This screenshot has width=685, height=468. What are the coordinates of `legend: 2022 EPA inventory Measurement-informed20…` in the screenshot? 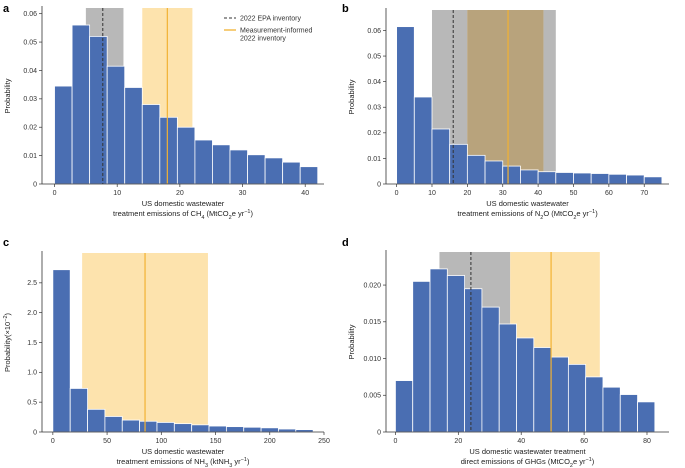 It's located at (268, 29).